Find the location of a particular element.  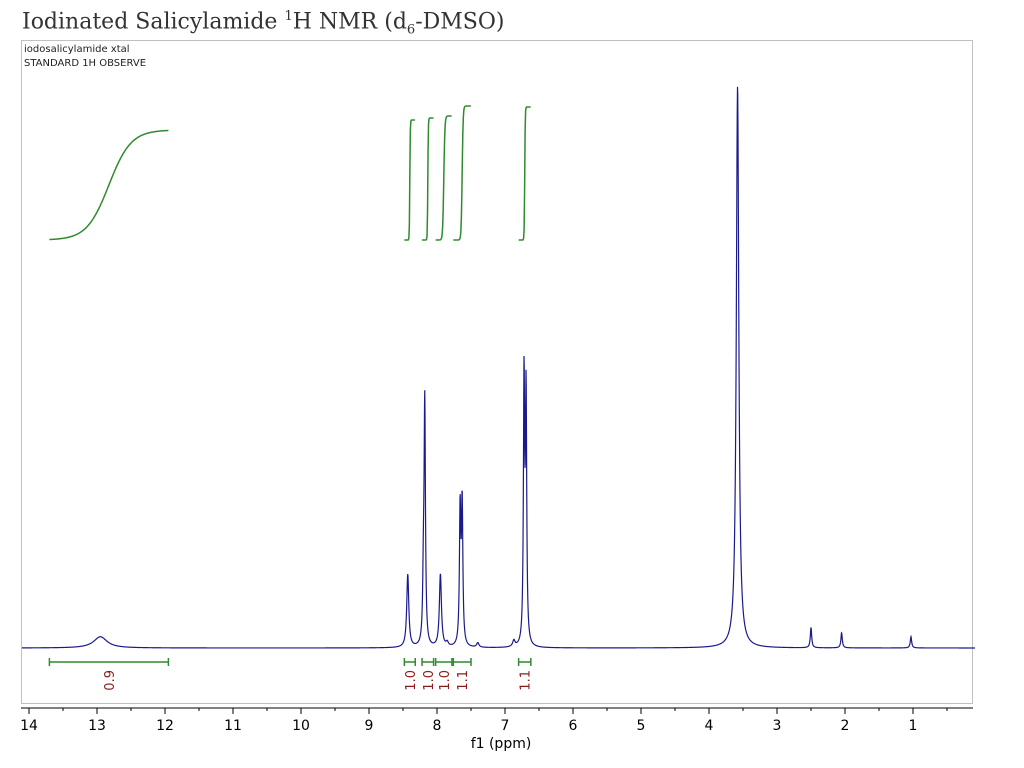

x-tick-label: 2 is located at coordinates (845, 726).